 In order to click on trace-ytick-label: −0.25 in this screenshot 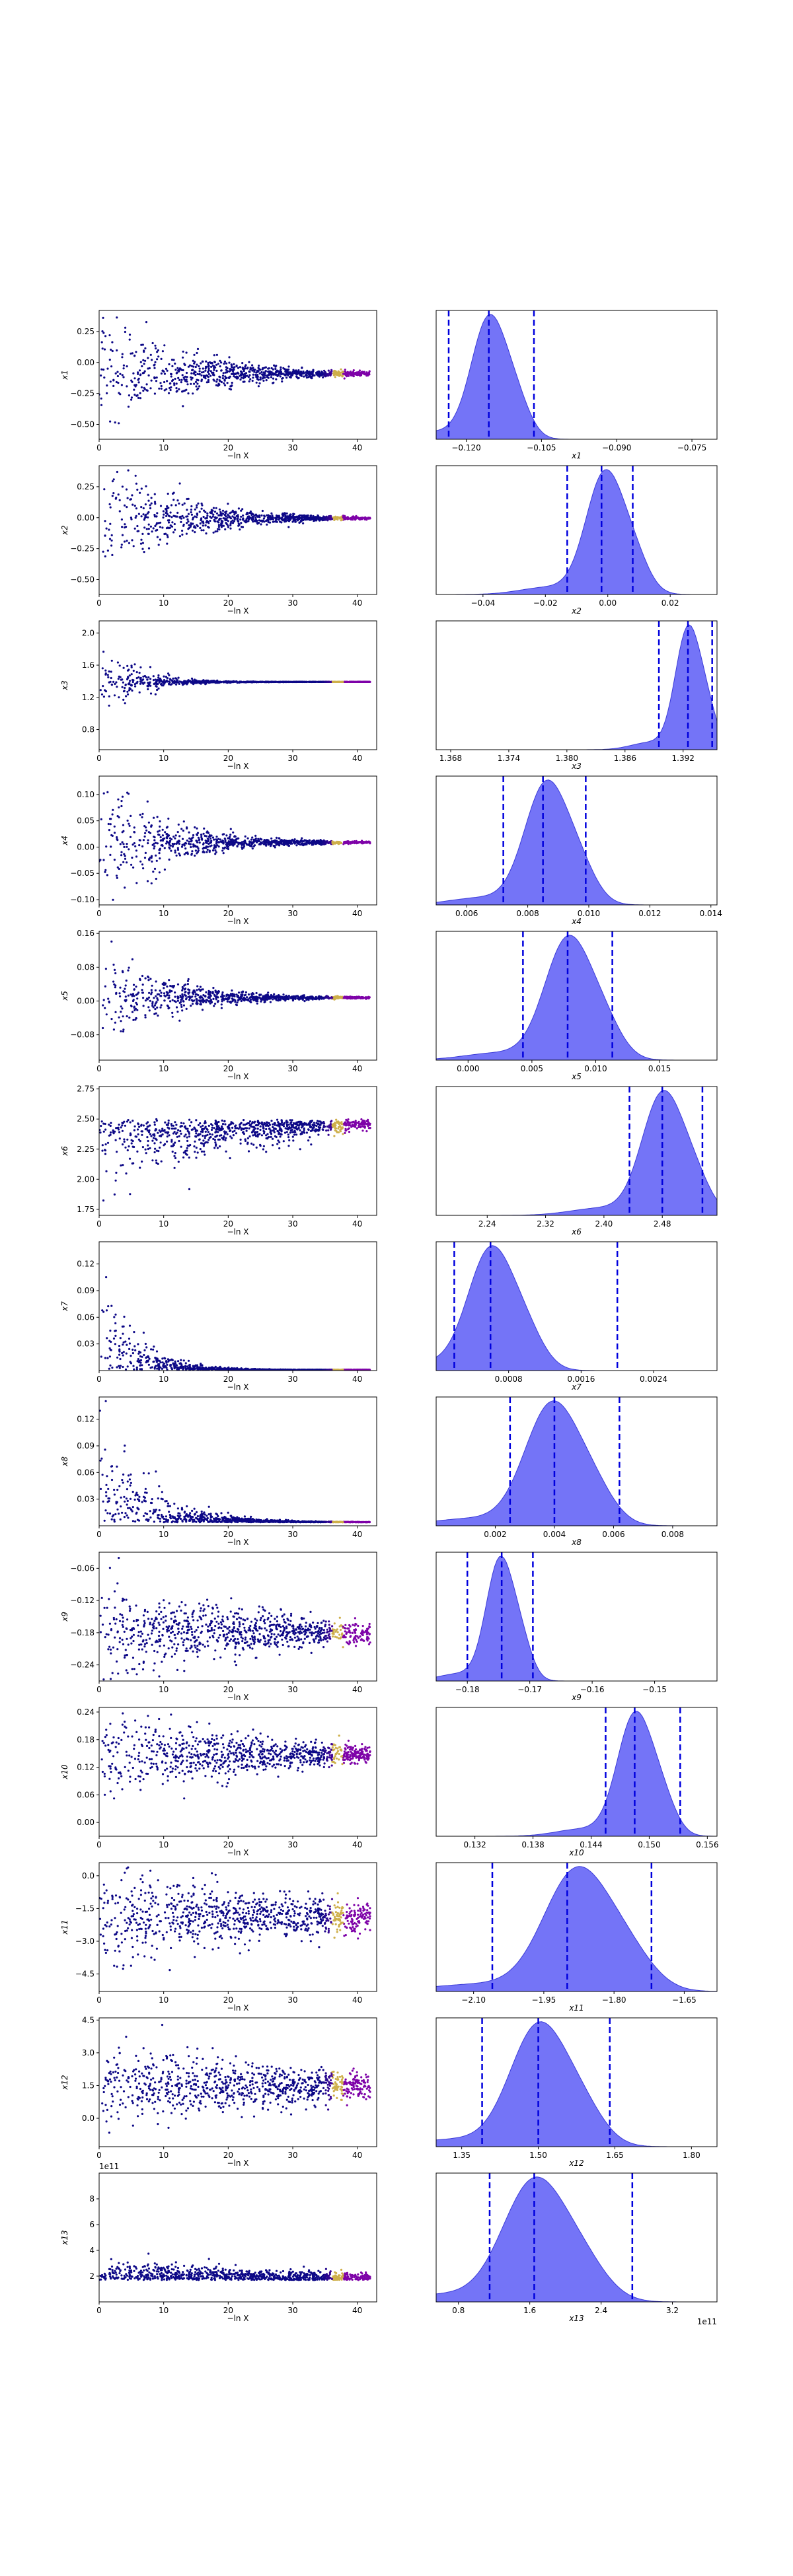, I will do `click(82, 393)`.